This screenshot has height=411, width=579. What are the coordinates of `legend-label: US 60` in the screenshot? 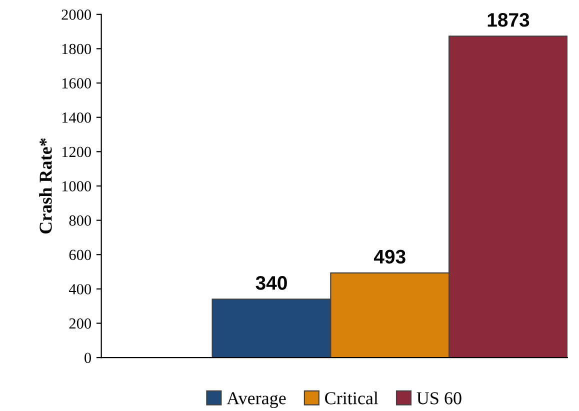 It's located at (439, 398).